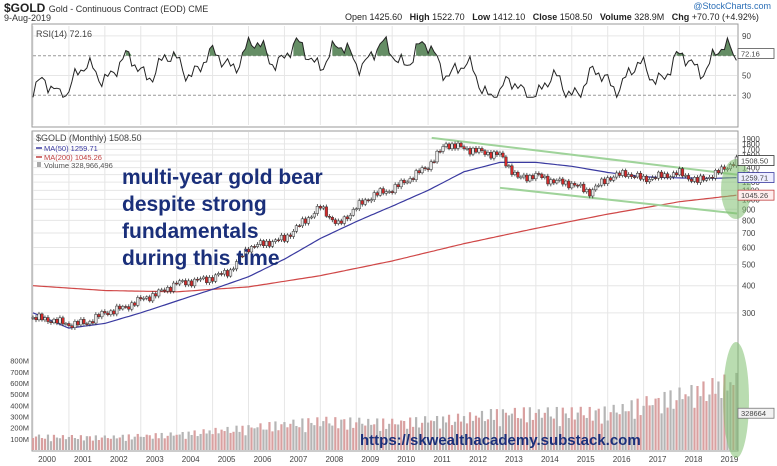 The width and height of the screenshot is (777, 466). Describe the element at coordinates (732, 6) in the screenshot. I see `brand-text: @StockCharts.com` at that location.